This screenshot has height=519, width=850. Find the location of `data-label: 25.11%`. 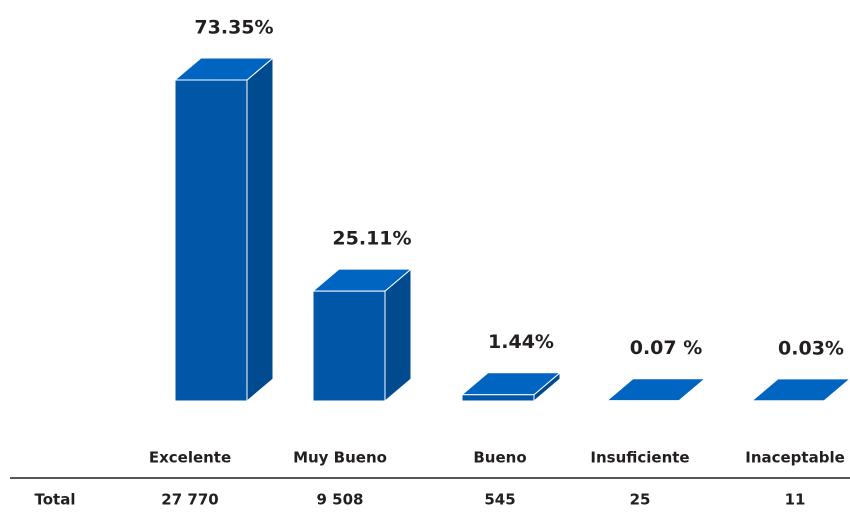

data-label: 25.11% is located at coordinates (371, 239).